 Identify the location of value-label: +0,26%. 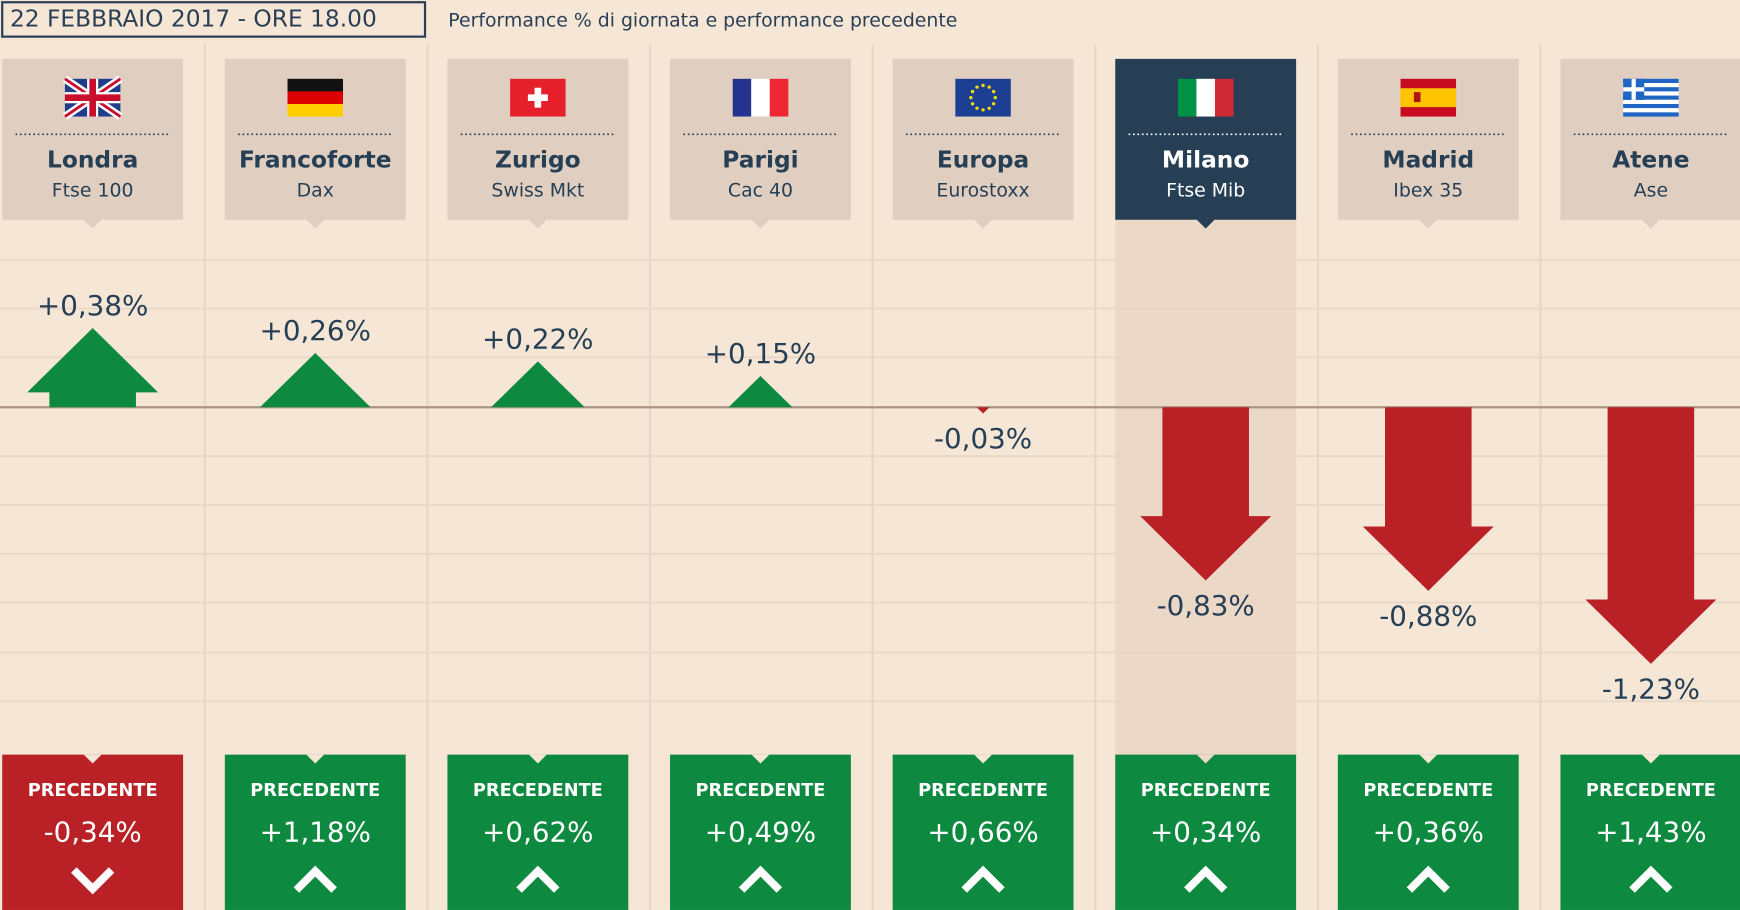
(315, 330).